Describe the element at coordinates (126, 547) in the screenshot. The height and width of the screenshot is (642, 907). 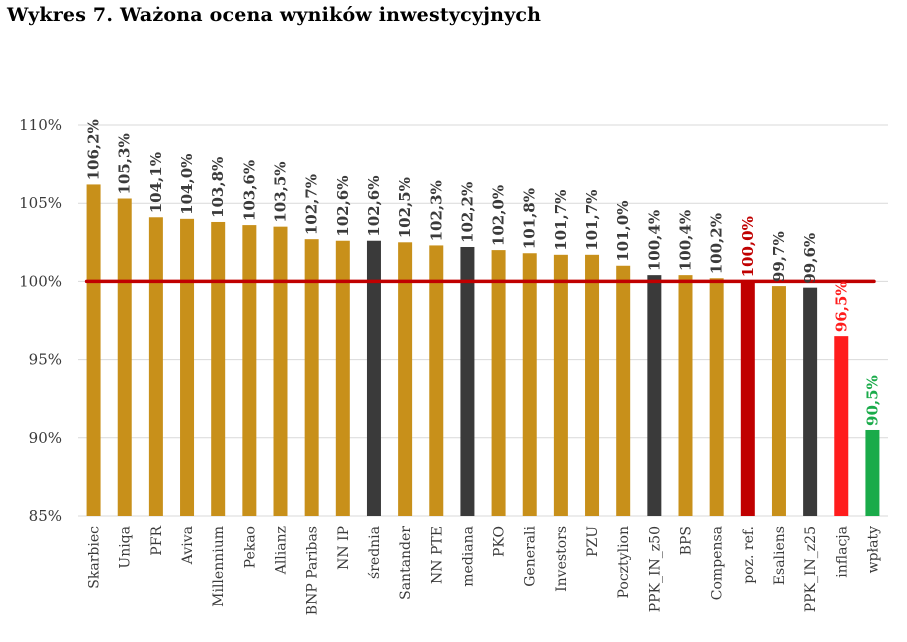
I see `category-label: Uniqa` at that location.